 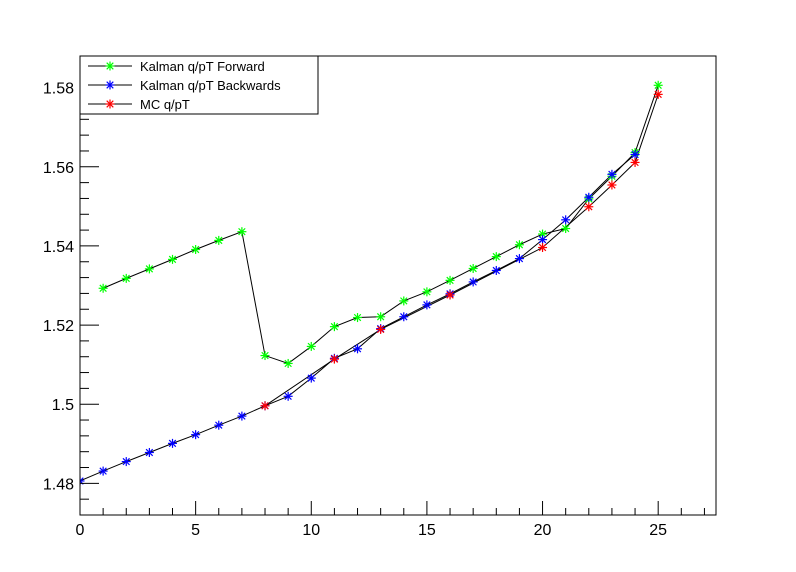 What do you see at coordinates (543, 530) in the screenshot?
I see `x-tick-label: 20` at bounding box center [543, 530].